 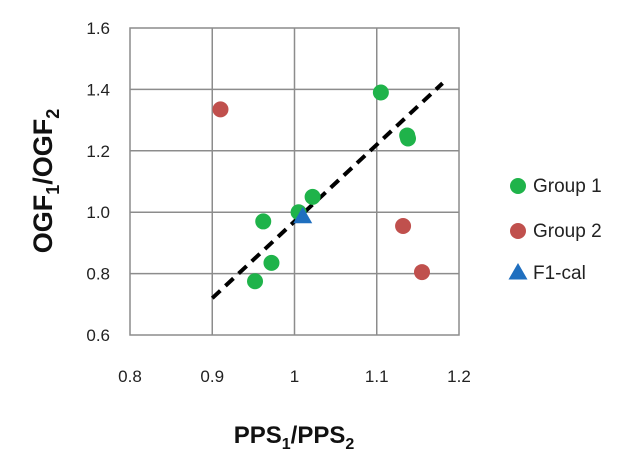 I want to click on data-points, so click(x=321, y=187).